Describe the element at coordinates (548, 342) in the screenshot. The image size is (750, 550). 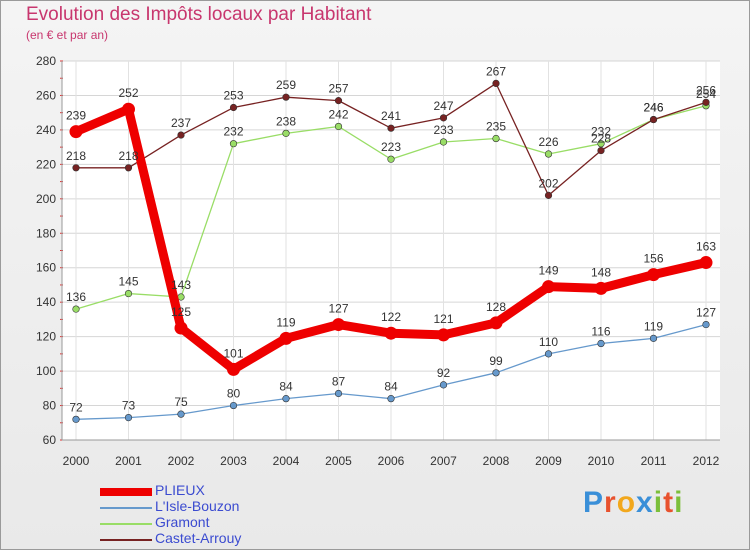
I see `data-label: 110` at that location.